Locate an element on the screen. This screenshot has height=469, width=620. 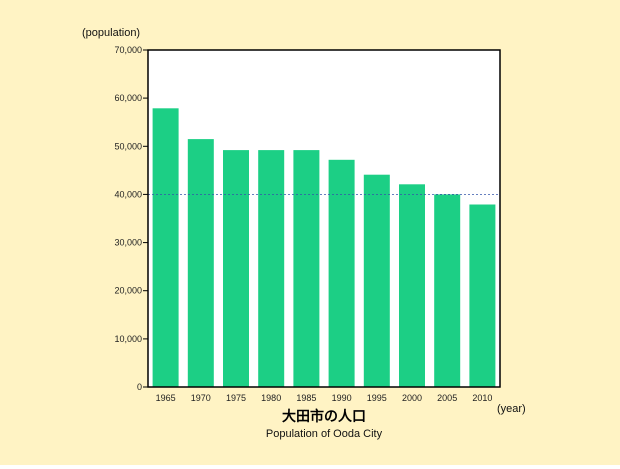
x-tick-label-1975: 1975 is located at coordinates (236, 398).